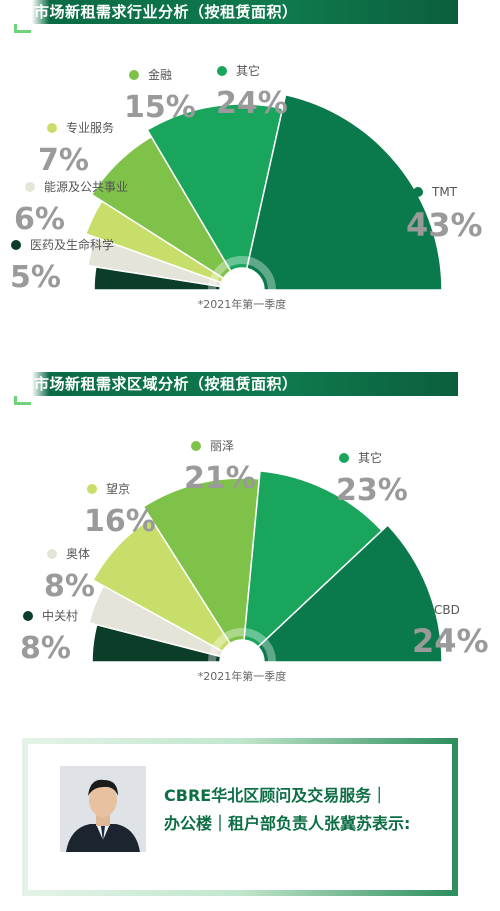  I want to click on category-label: 中关村, so click(60, 615).